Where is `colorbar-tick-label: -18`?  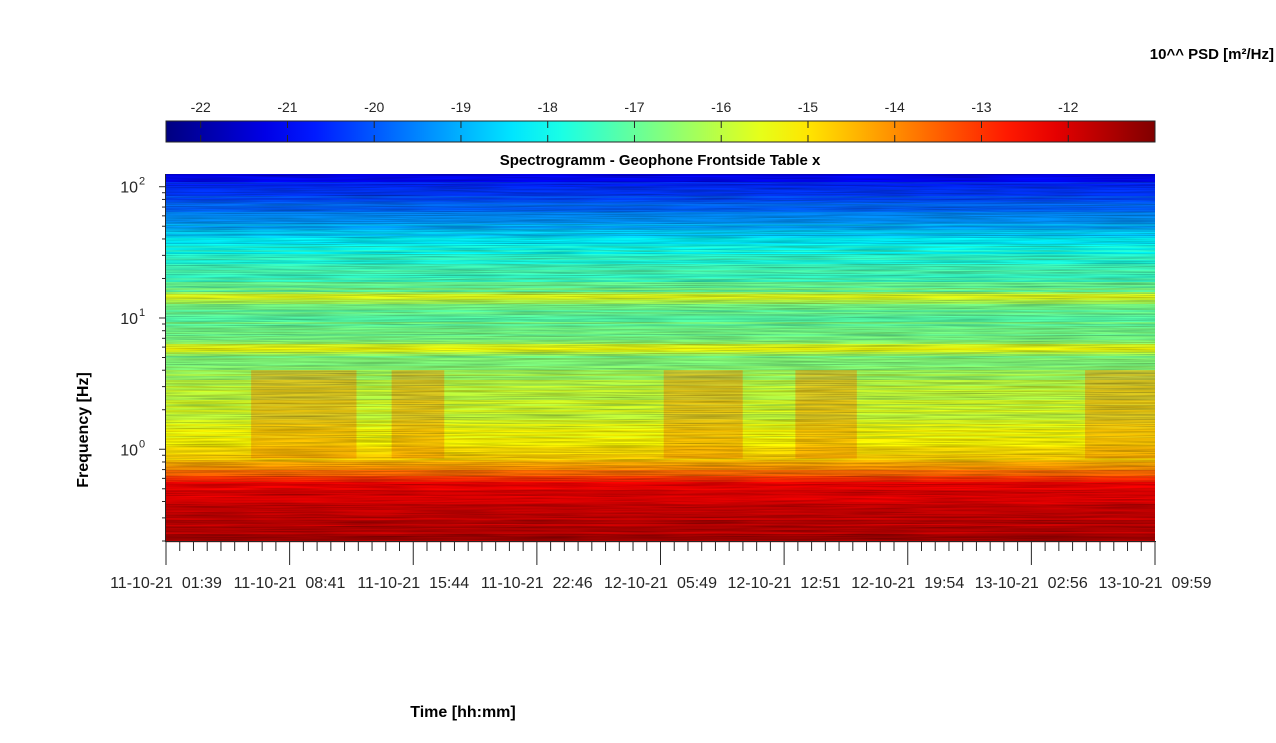
colorbar-tick-label: -18 is located at coordinates (548, 107).